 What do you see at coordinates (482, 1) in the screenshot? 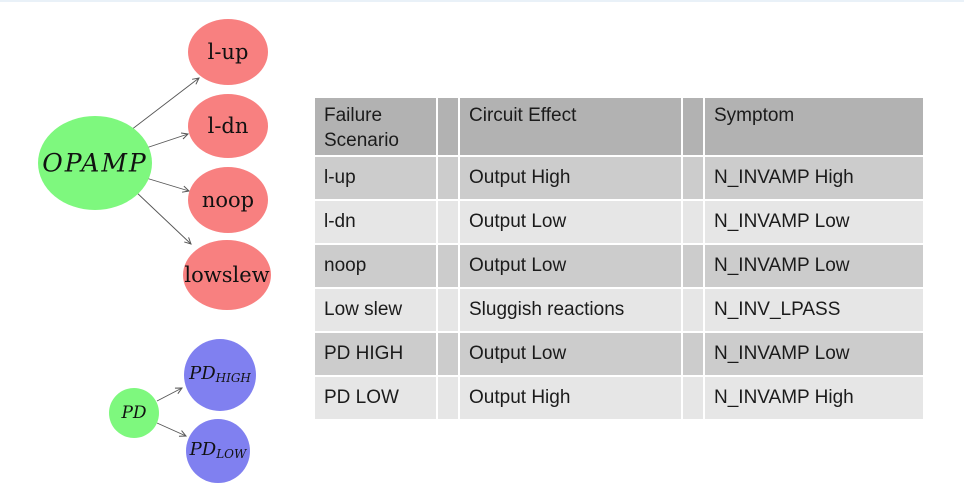
I see `top-window-edge` at bounding box center [482, 1].